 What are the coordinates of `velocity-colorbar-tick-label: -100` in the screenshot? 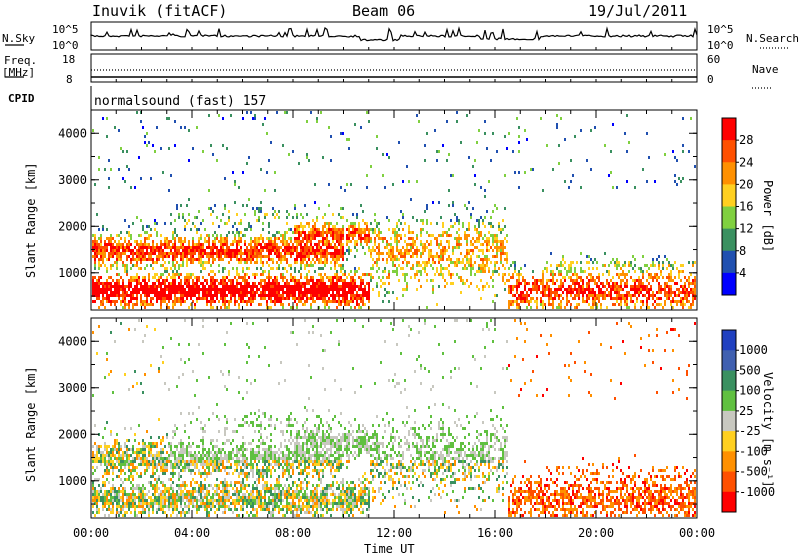 It's located at (753, 451).